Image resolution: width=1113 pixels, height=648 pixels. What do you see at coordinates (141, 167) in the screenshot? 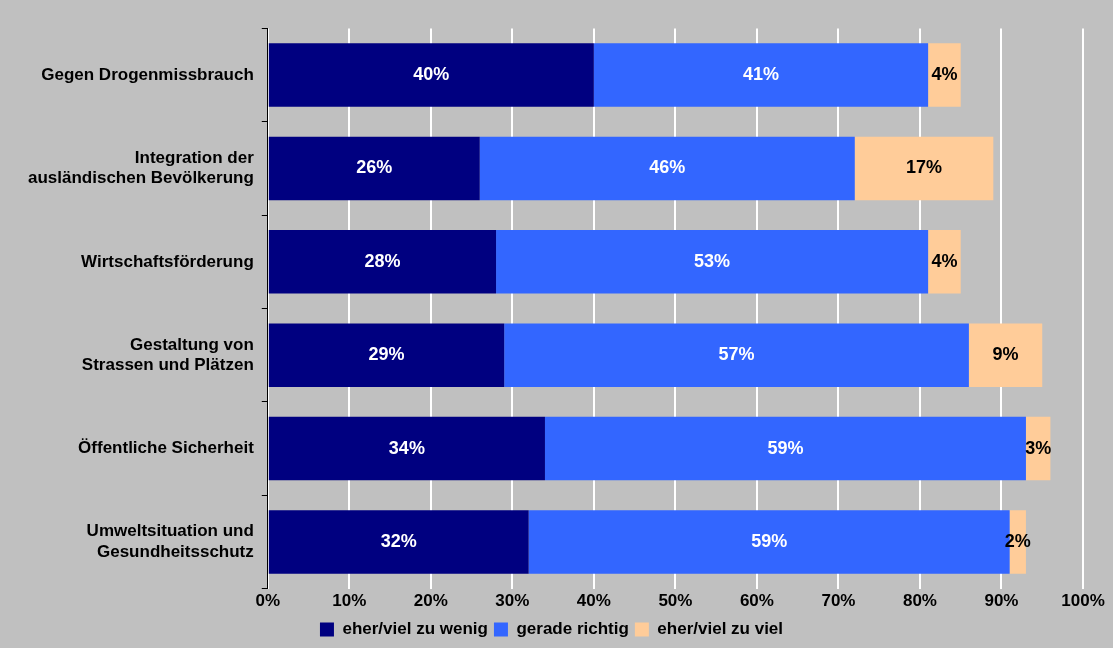
I see `y-tick-label: Integration der ausländischen Bevölkerung` at bounding box center [141, 167].